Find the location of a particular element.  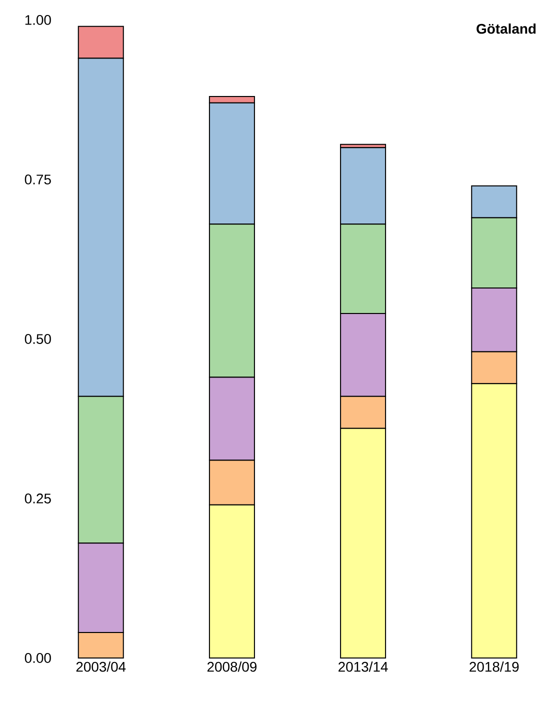

y-tick-label: 0.75 is located at coordinates (37, 179).